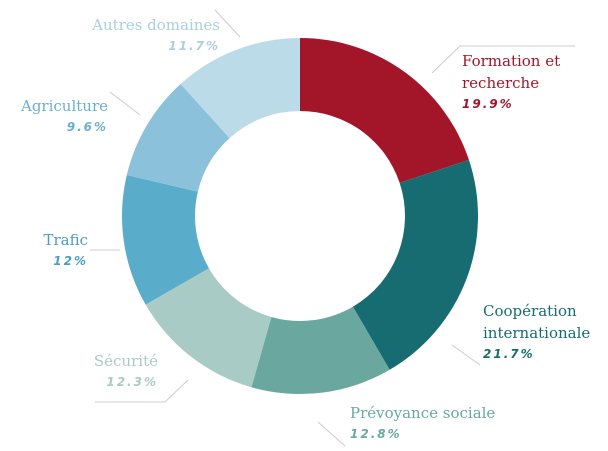 Image resolution: width=608 pixels, height=451 pixels. I want to click on value-label: 19.9%, so click(488, 104).